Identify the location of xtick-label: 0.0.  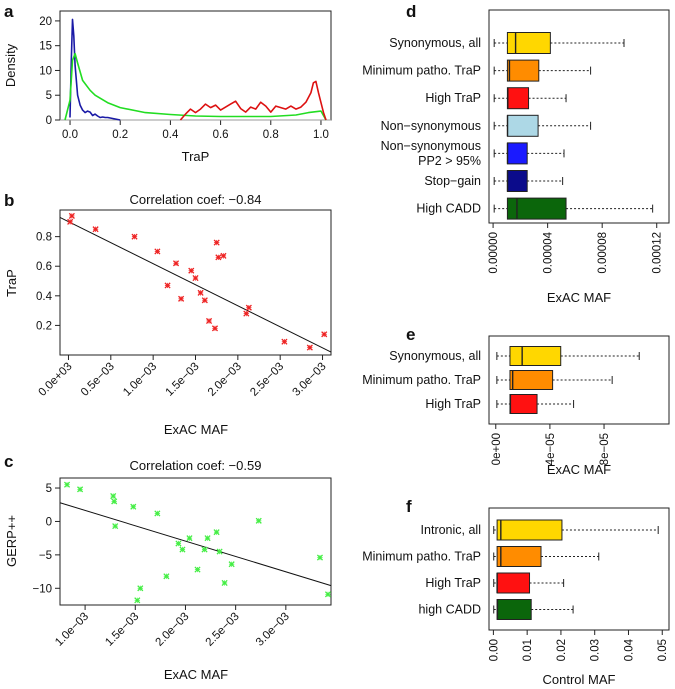
(70, 135).